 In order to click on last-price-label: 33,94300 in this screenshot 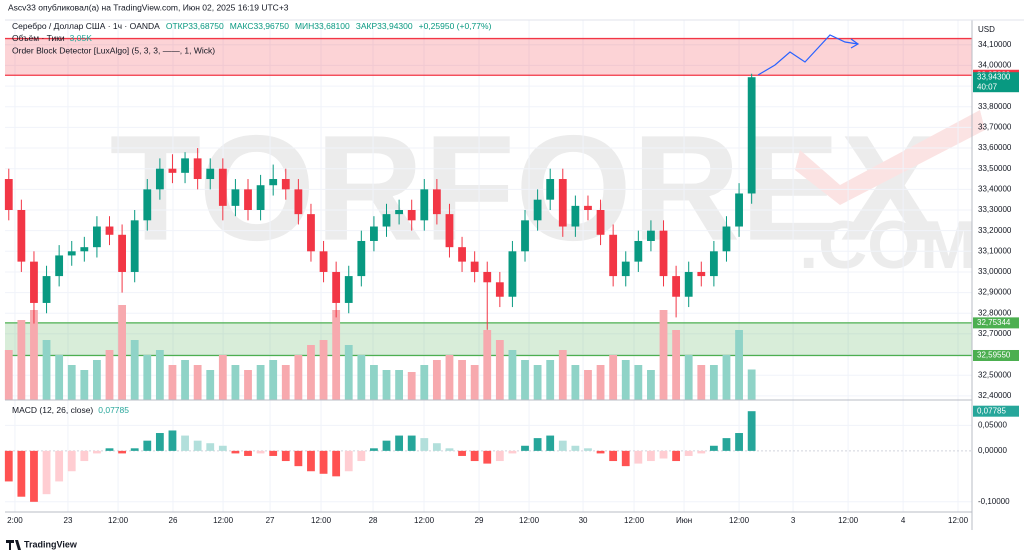, I will do `click(994, 76)`.